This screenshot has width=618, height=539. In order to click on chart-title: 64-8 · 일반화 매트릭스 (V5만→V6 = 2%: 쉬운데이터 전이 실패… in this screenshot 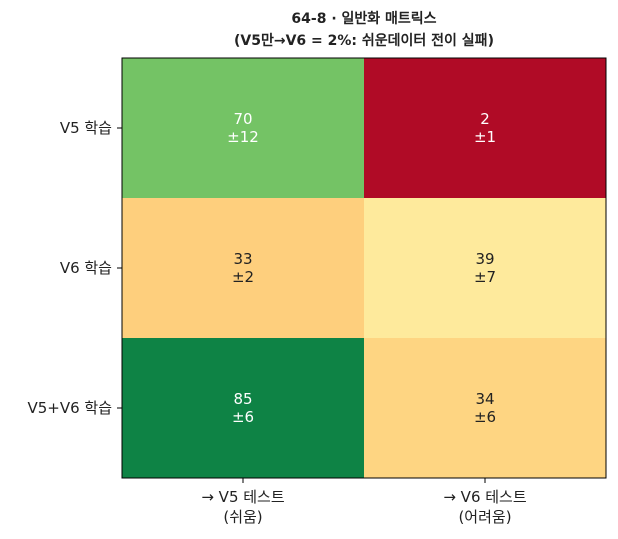, I will do `click(364, 29)`.